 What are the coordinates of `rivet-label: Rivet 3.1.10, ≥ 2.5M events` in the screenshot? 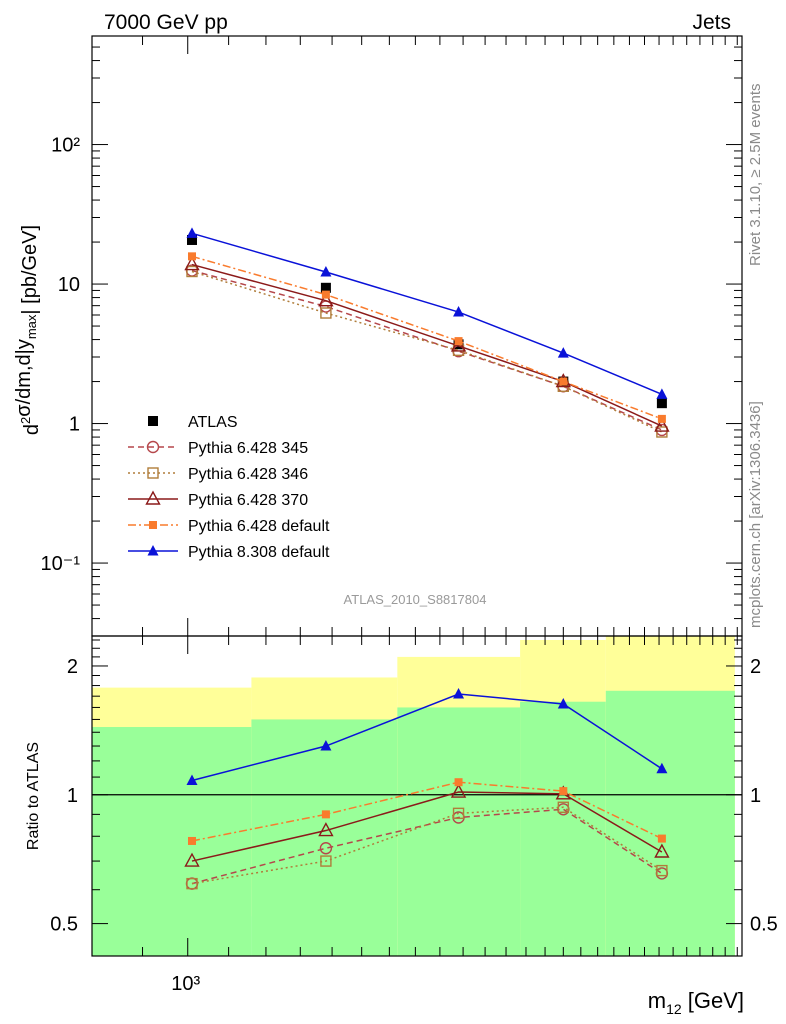 It's located at (755, 175).